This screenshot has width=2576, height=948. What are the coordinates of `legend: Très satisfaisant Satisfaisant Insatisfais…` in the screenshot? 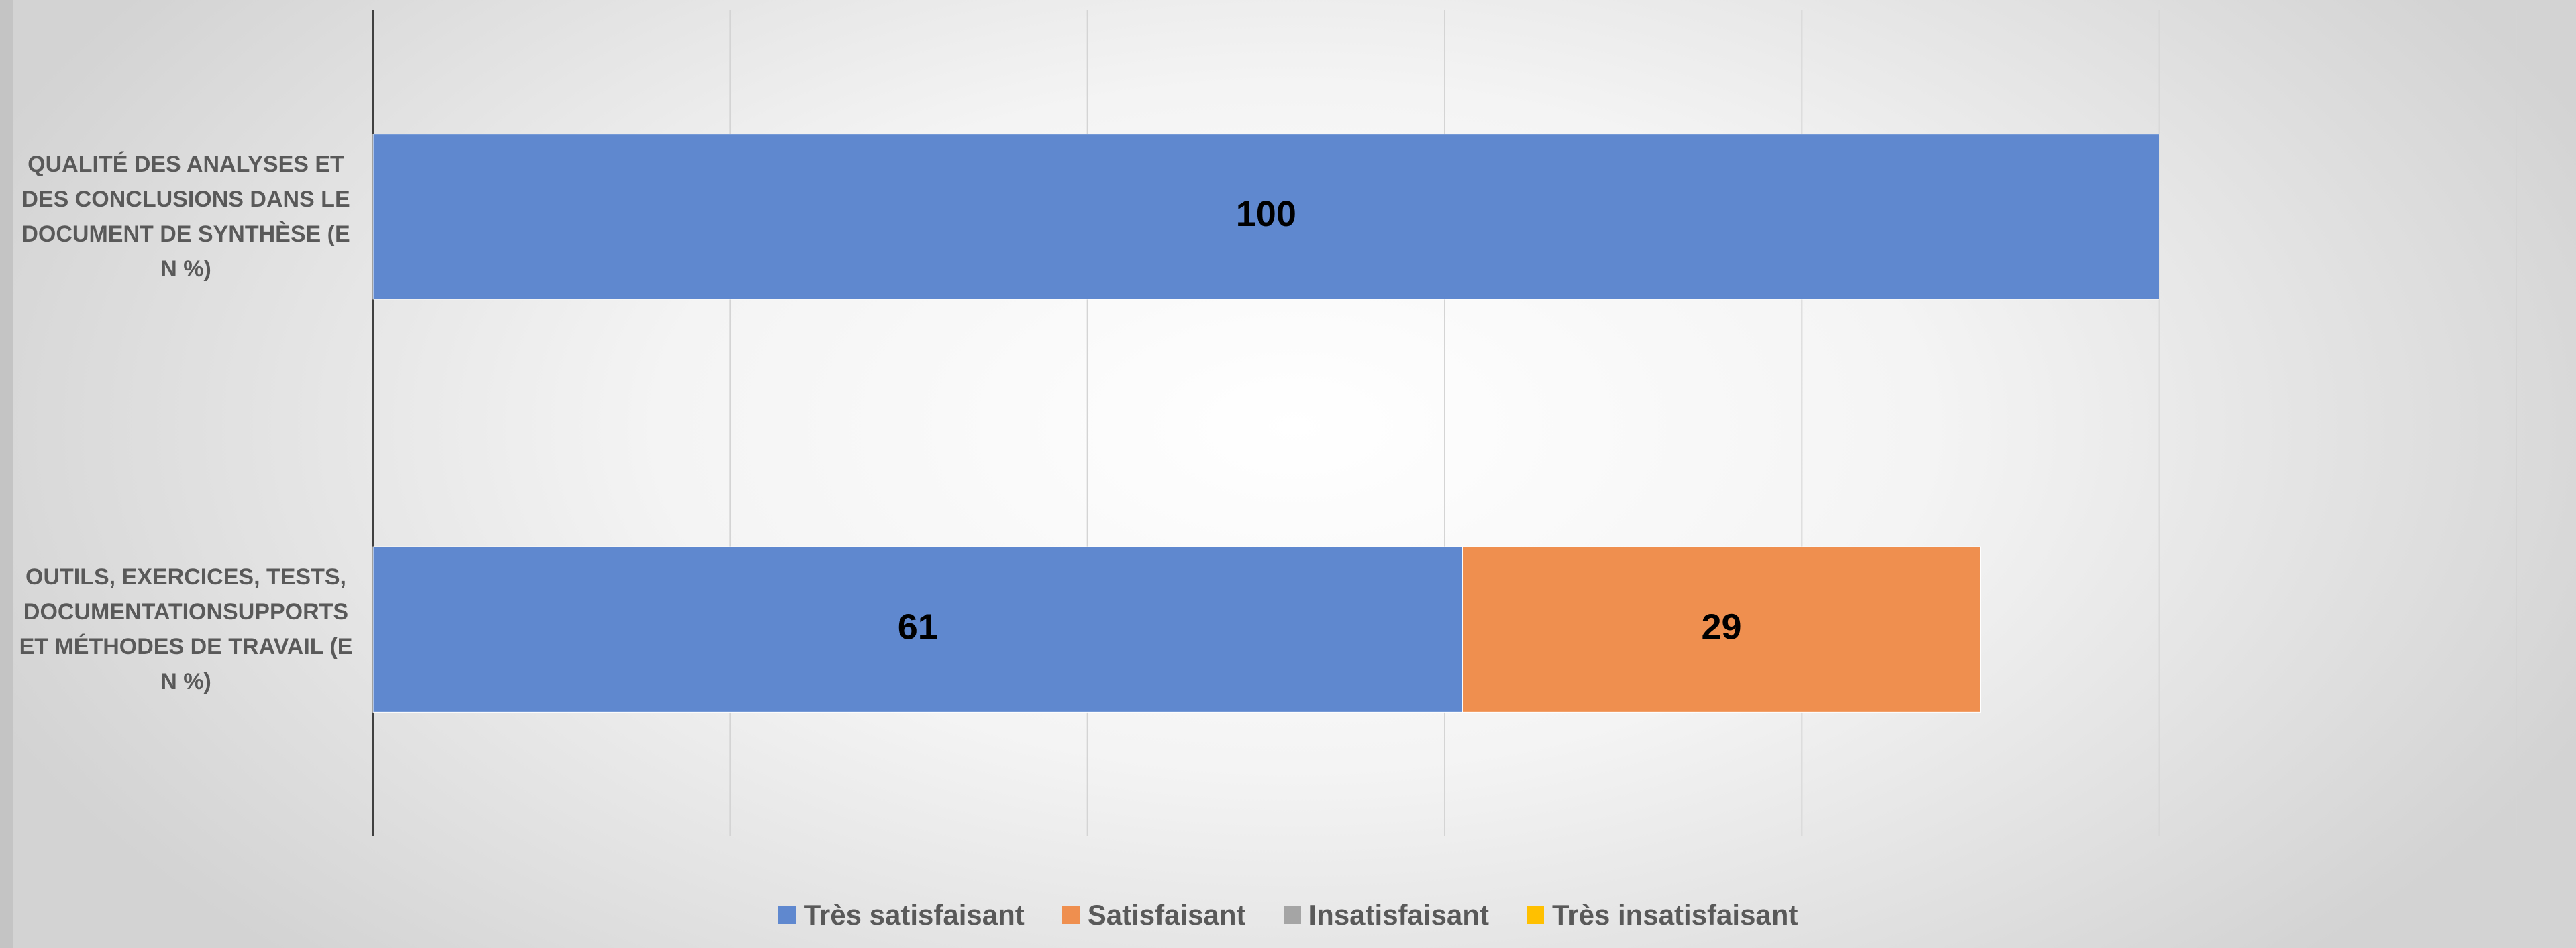 It's located at (1288, 915).